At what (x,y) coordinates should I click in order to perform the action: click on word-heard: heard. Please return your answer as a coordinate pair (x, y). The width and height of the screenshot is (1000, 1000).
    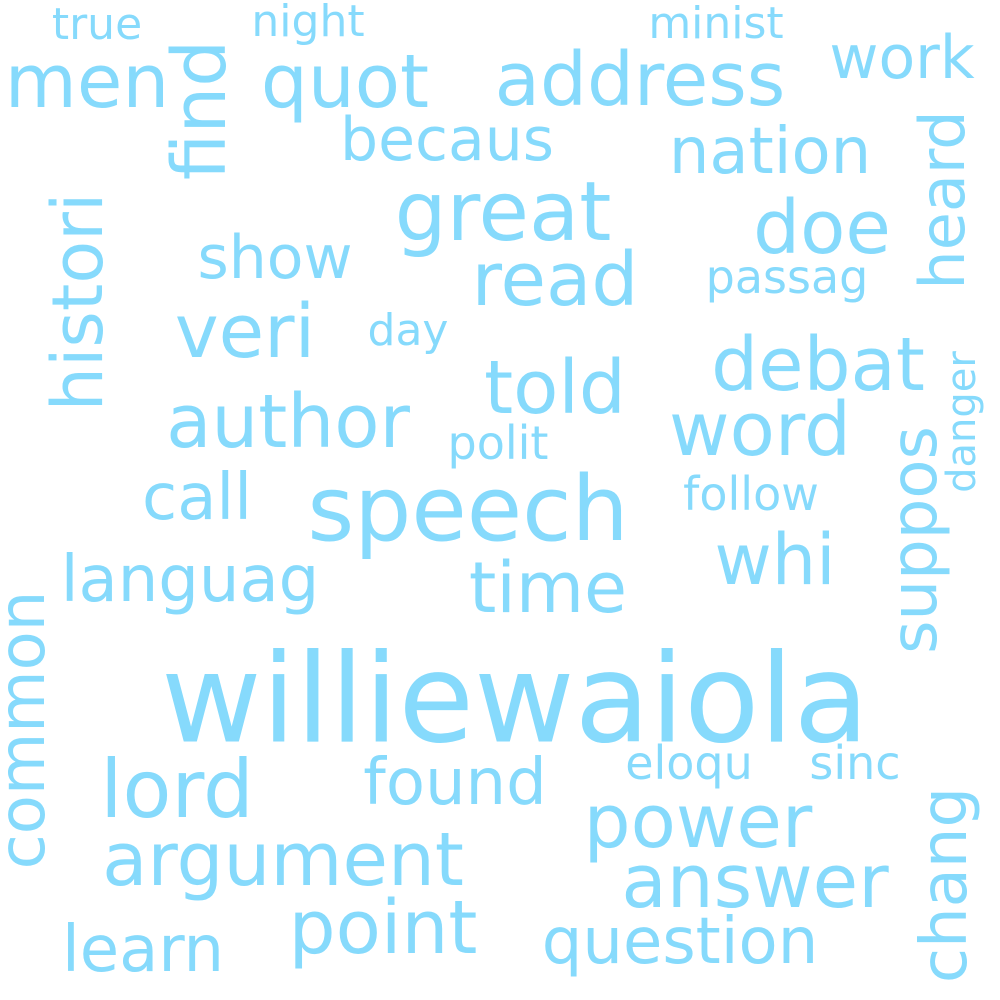
    Looking at the image, I should click on (942, 200).